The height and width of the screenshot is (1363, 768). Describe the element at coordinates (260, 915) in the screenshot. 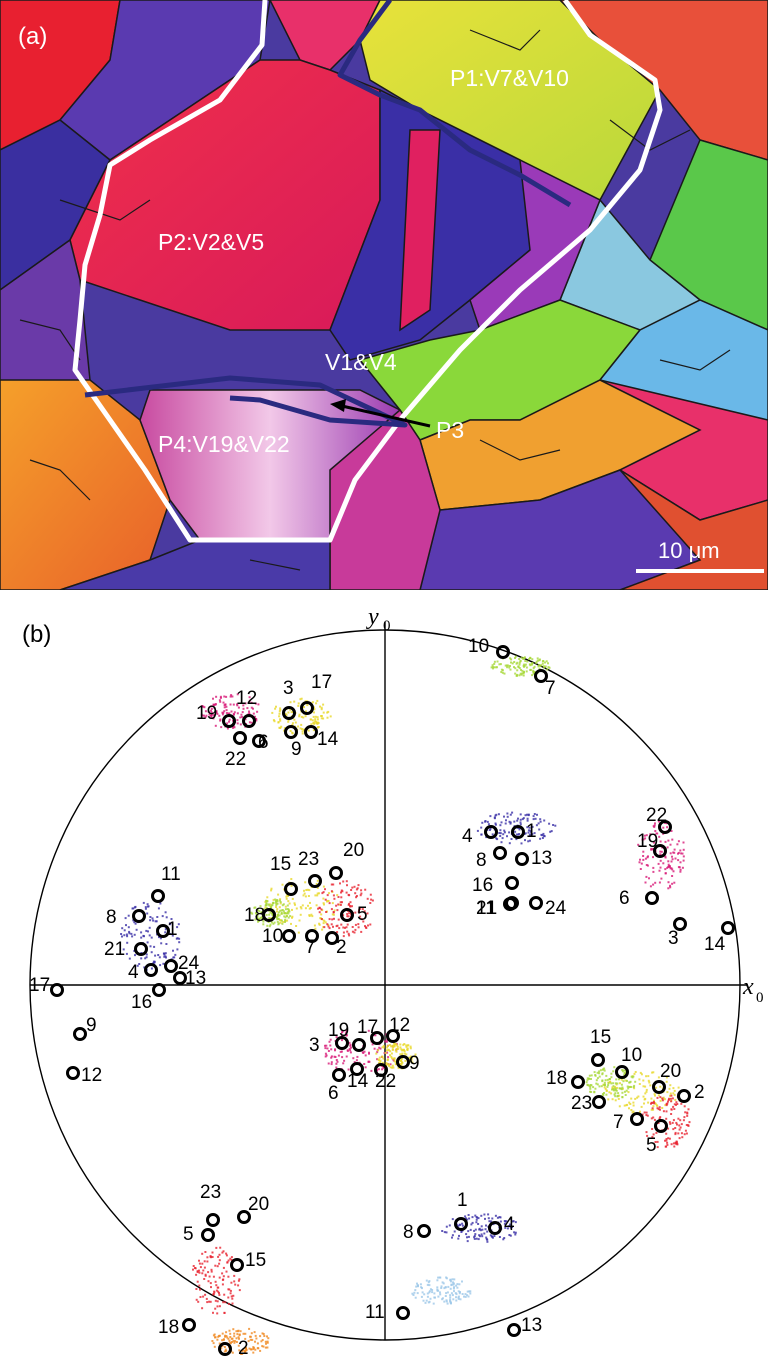

I see `variant-pole: 18` at that location.